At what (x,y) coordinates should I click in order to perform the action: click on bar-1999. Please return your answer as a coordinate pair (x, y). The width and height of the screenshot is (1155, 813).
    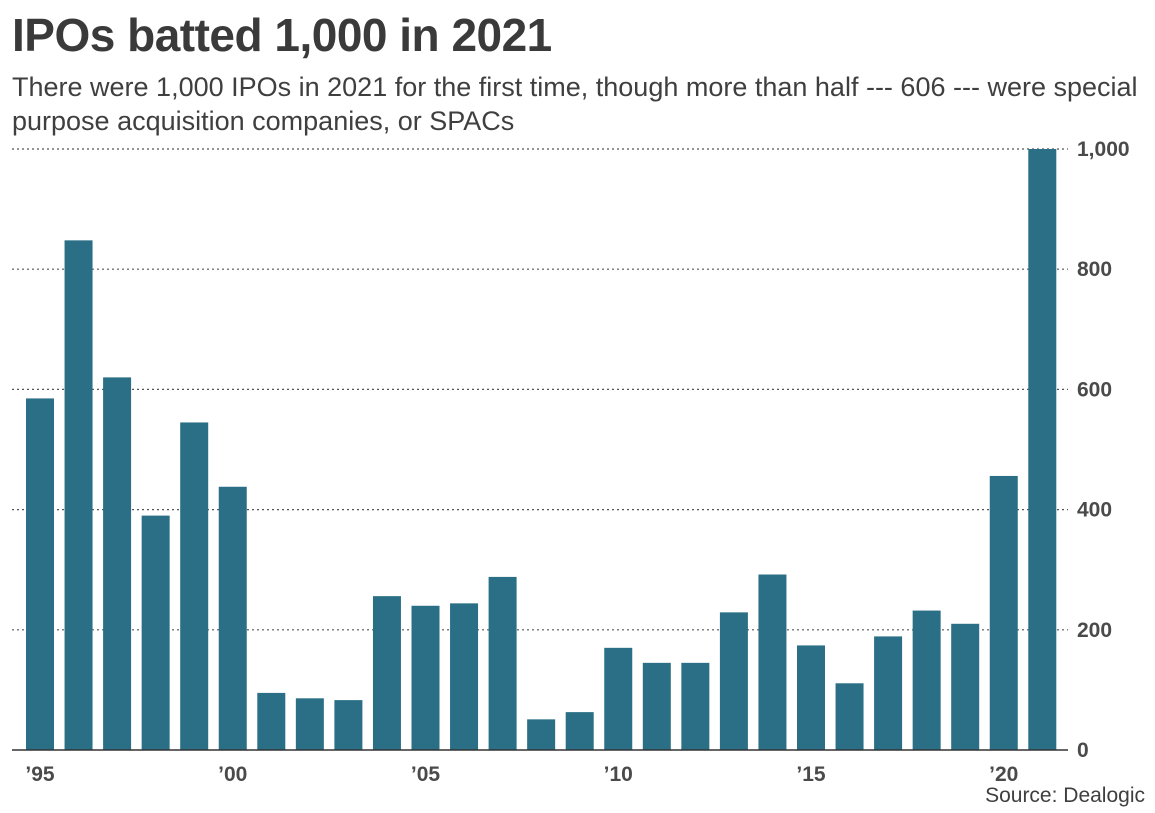
    Looking at the image, I should click on (194, 586).